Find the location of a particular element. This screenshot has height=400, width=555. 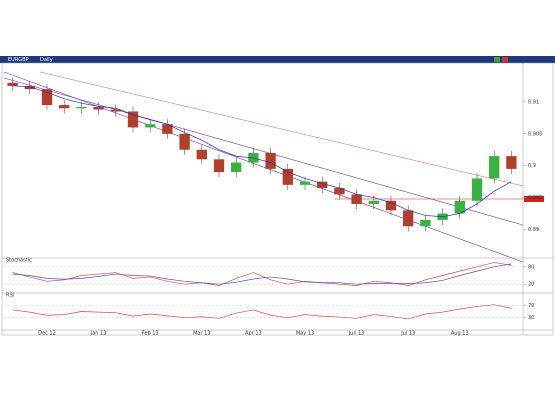

y-tick-label: 30 is located at coordinates (531, 318).